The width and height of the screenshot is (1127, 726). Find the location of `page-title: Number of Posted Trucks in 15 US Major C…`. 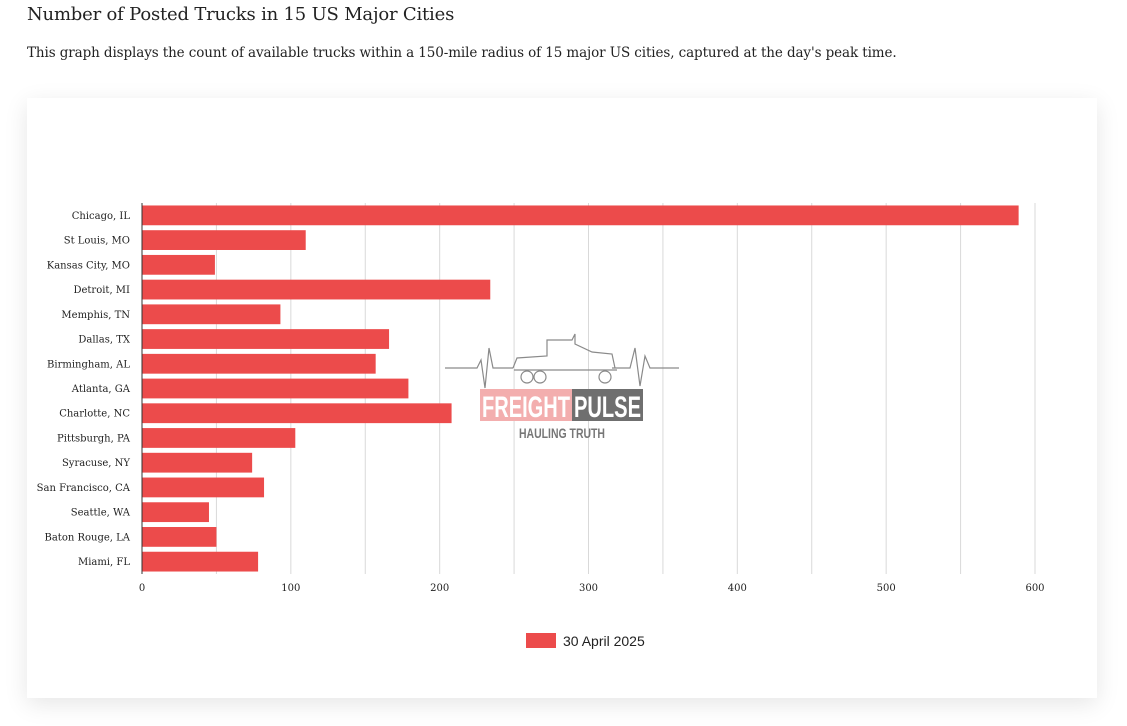

page-title: Number of Posted Trucks in 15 US Major C… is located at coordinates (241, 14).